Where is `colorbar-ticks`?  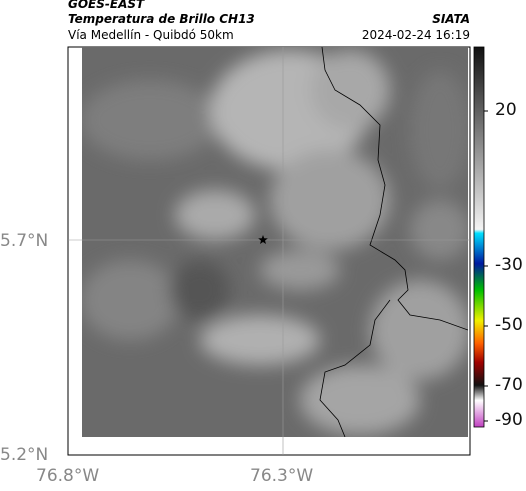
colorbar-ticks is located at coordinates (486, 266).